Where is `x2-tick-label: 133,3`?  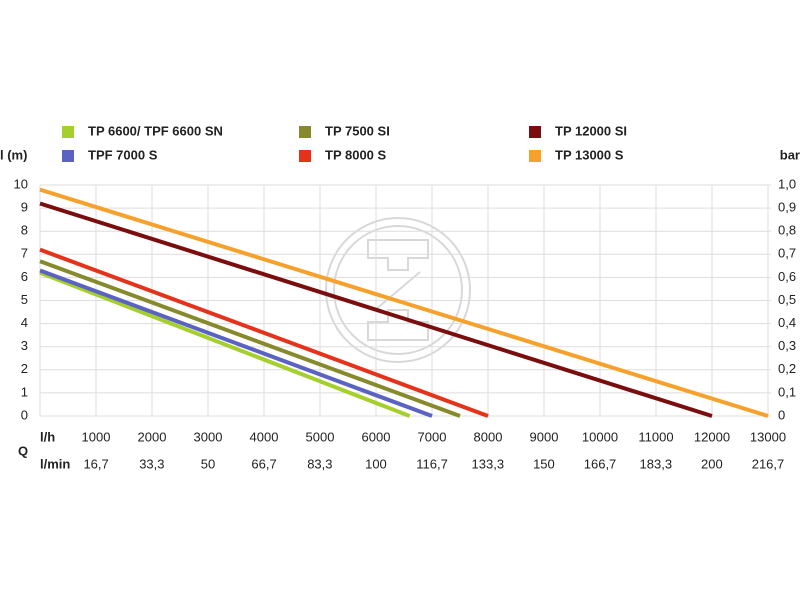 x2-tick-label: 133,3 is located at coordinates (488, 463).